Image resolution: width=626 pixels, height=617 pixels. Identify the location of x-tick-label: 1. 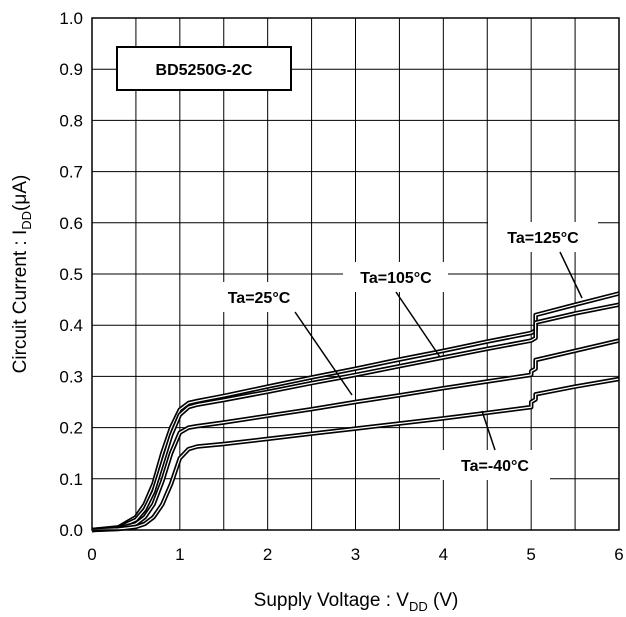
(179, 554).